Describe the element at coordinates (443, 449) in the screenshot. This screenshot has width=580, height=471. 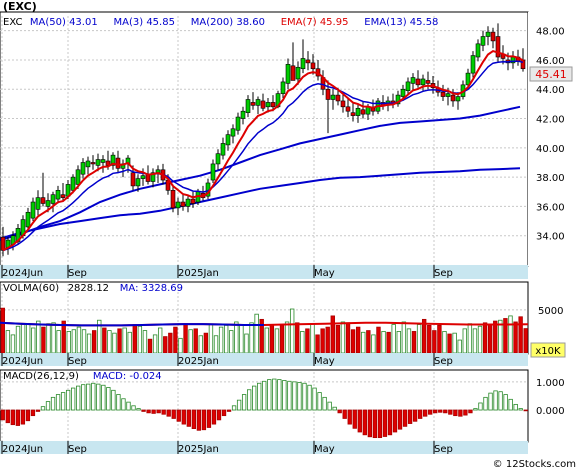
I see `month-label: Sep` at that location.